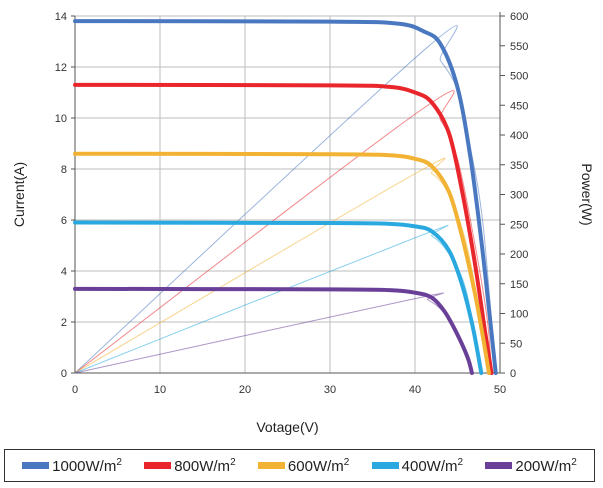 The height and width of the screenshot is (488, 603). I want to click on legend-item-200: 200W/m2, so click(531, 465).